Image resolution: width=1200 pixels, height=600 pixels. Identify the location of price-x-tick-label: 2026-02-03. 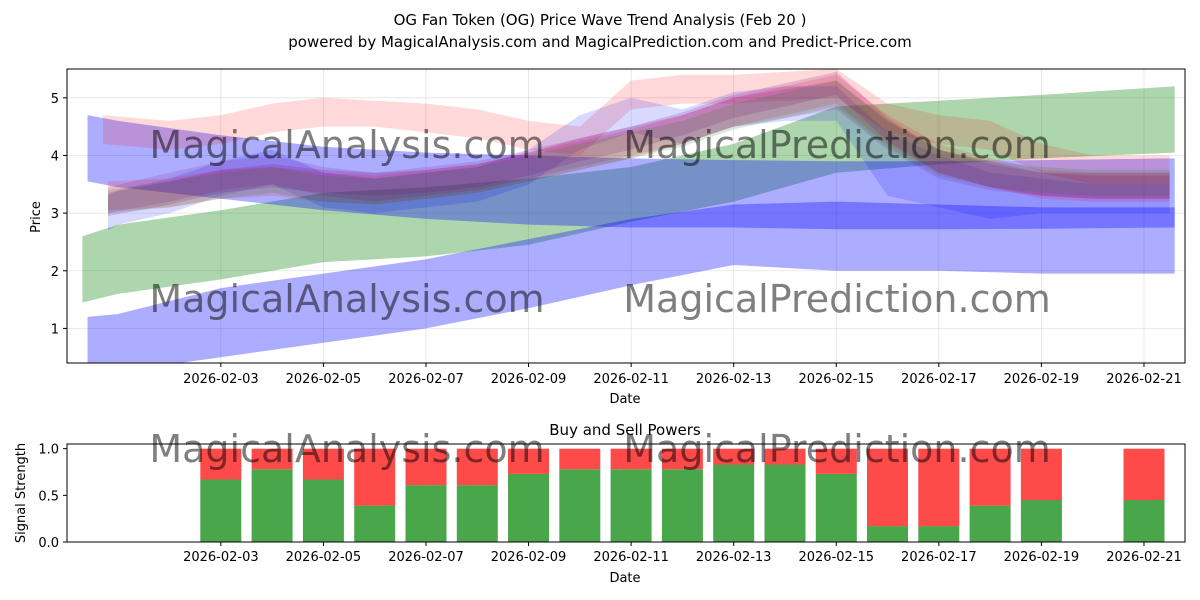
(221, 379).